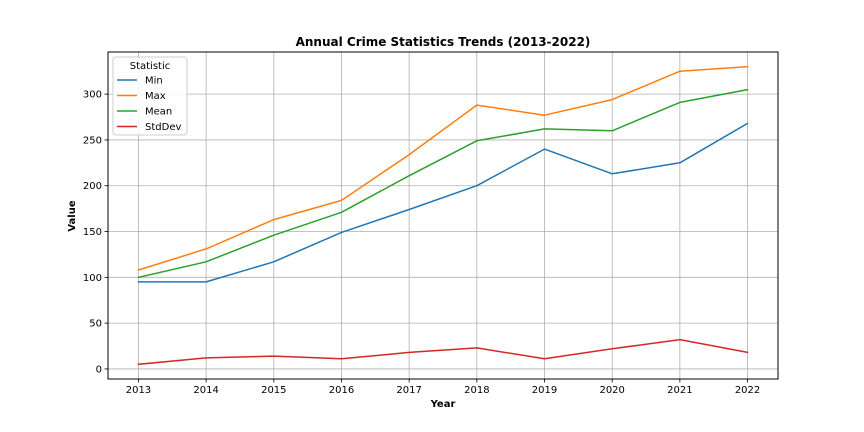 The image size is (864, 432). I want to click on legend-items: Min Max Mean StdDev, so click(149, 104).